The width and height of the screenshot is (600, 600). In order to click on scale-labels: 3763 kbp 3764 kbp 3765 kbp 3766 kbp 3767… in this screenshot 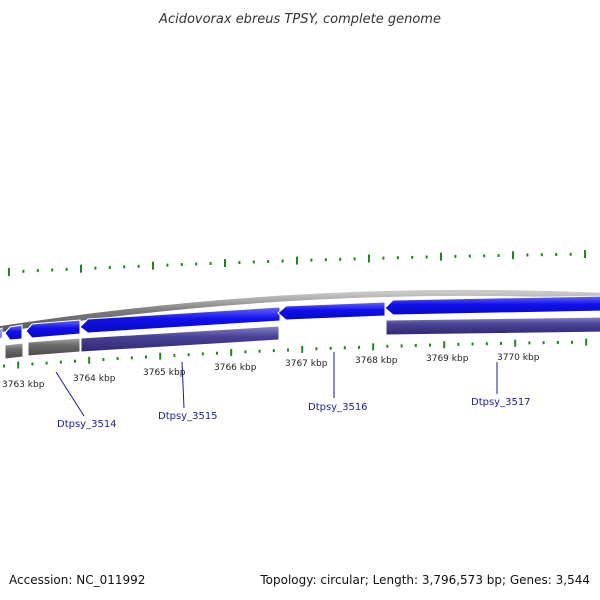, I will do `click(271, 371)`.